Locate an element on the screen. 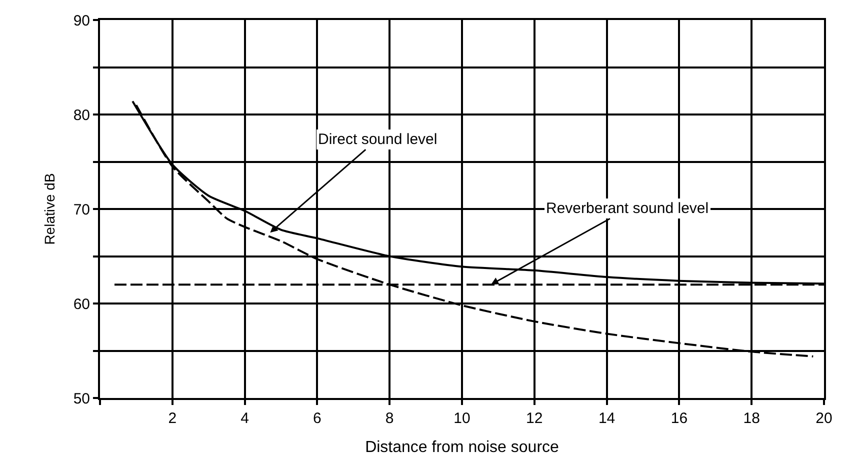 The image size is (849, 468). x-axis-title: Distance from noise source is located at coordinates (462, 447).